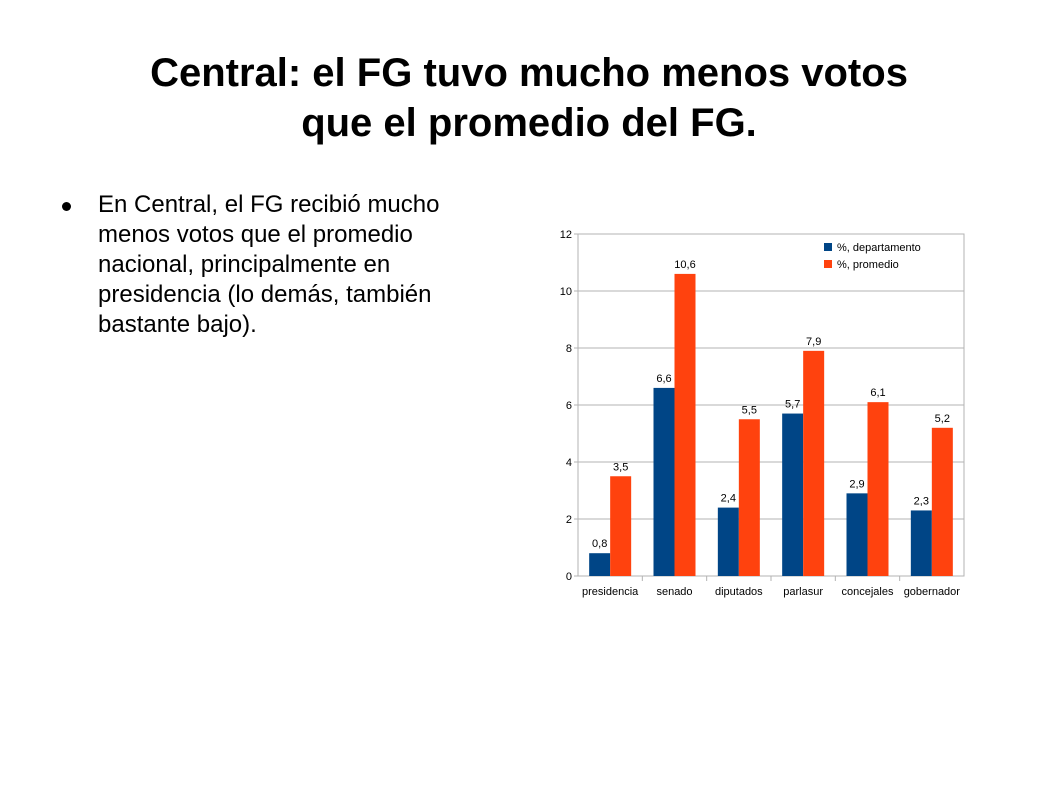 This screenshot has height=793, width=1058. Describe the element at coordinates (610, 592) in the screenshot. I see `x-tick-label: presidencia` at that location.